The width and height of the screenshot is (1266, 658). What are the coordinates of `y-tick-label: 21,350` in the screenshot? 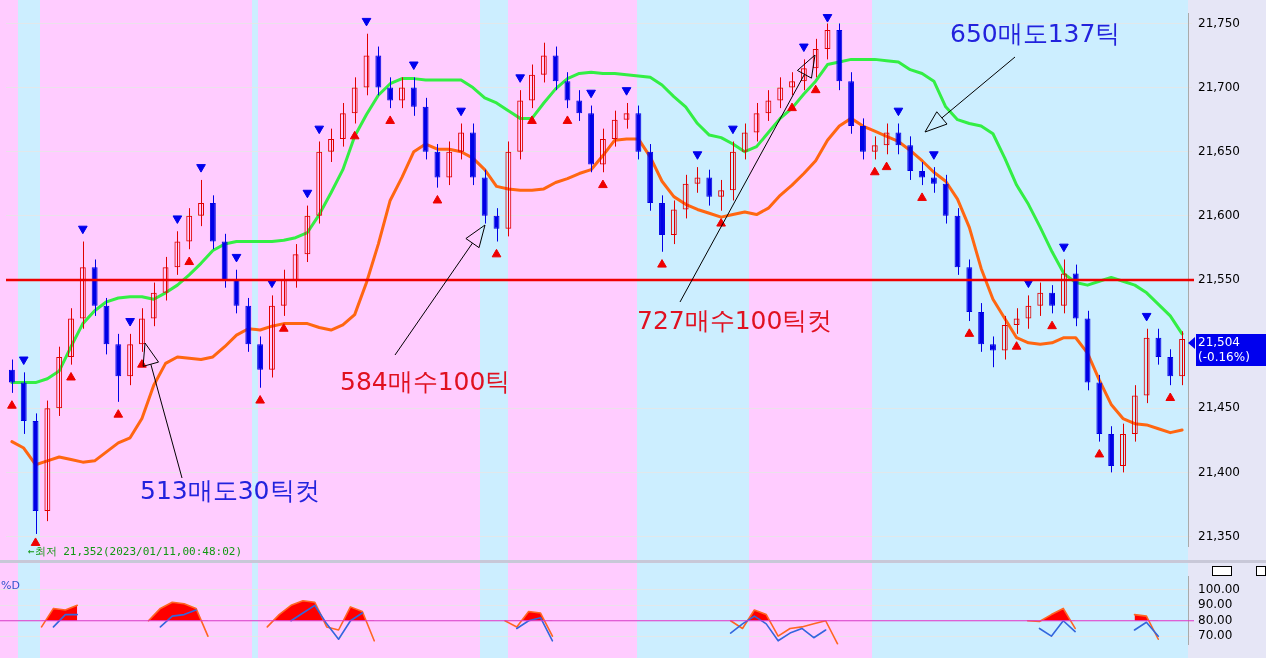 It's located at (1219, 535).